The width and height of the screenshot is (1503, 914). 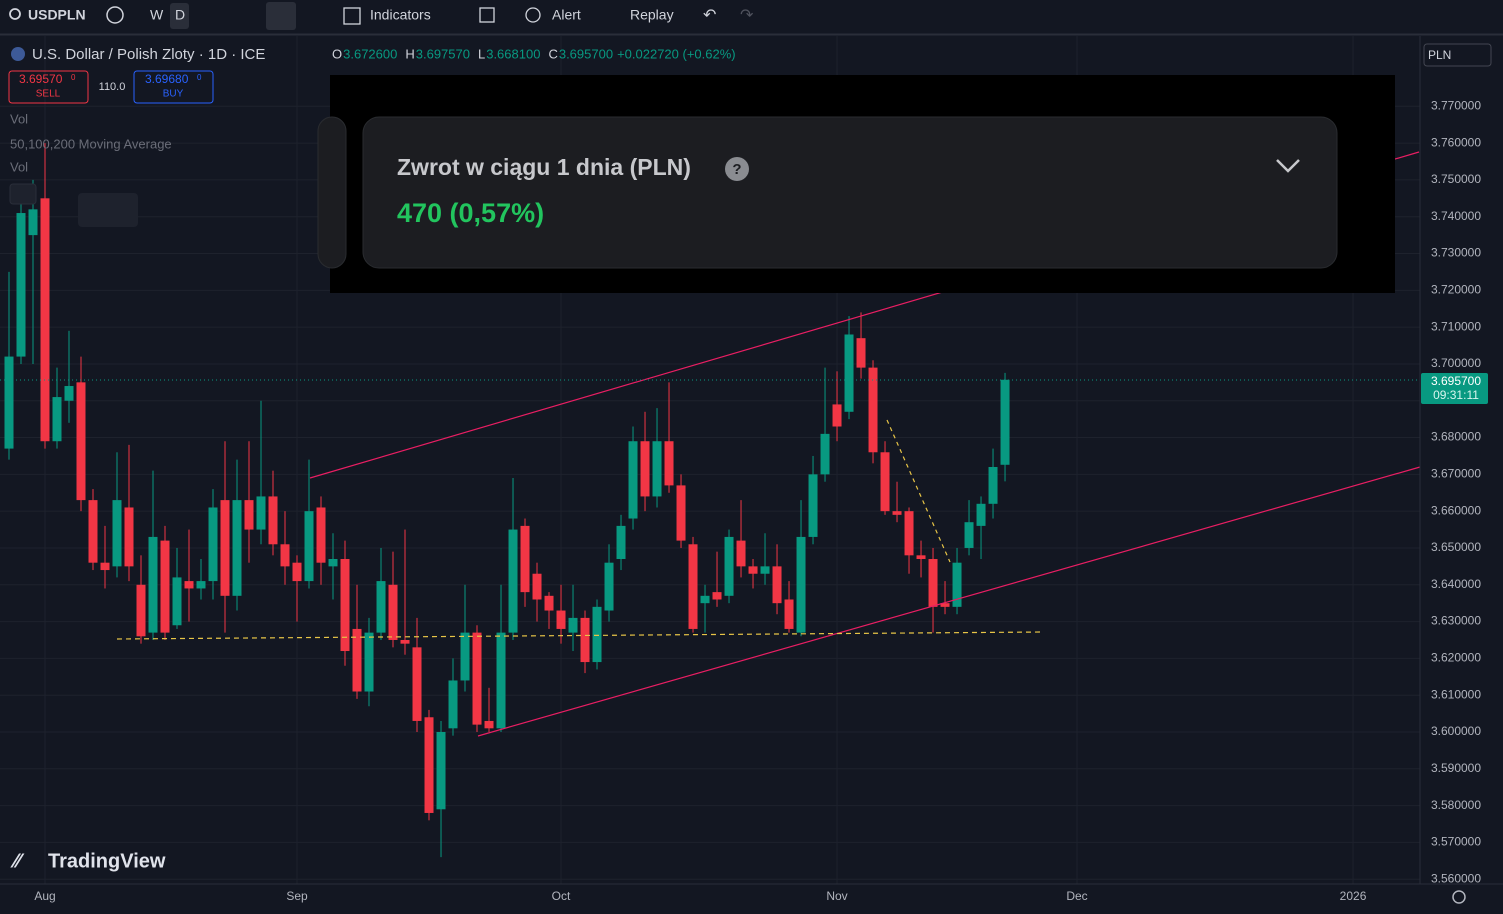 What do you see at coordinates (167, 79) in the screenshot?
I see `buy-price: 3.69680` at bounding box center [167, 79].